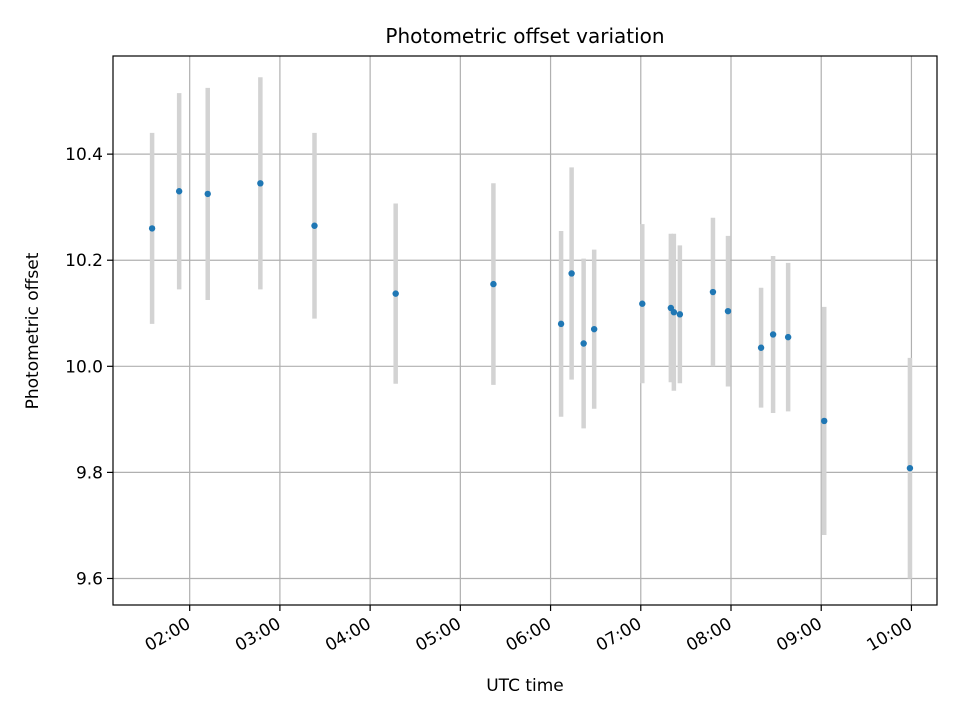  Describe the element at coordinates (89, 473) in the screenshot. I see `y-tick-label: 9.8` at that location.